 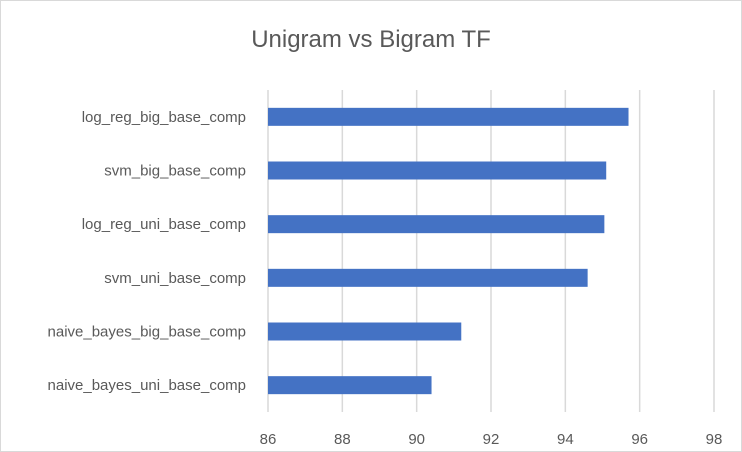 I want to click on x-tick-label: 86, so click(x=268, y=439).